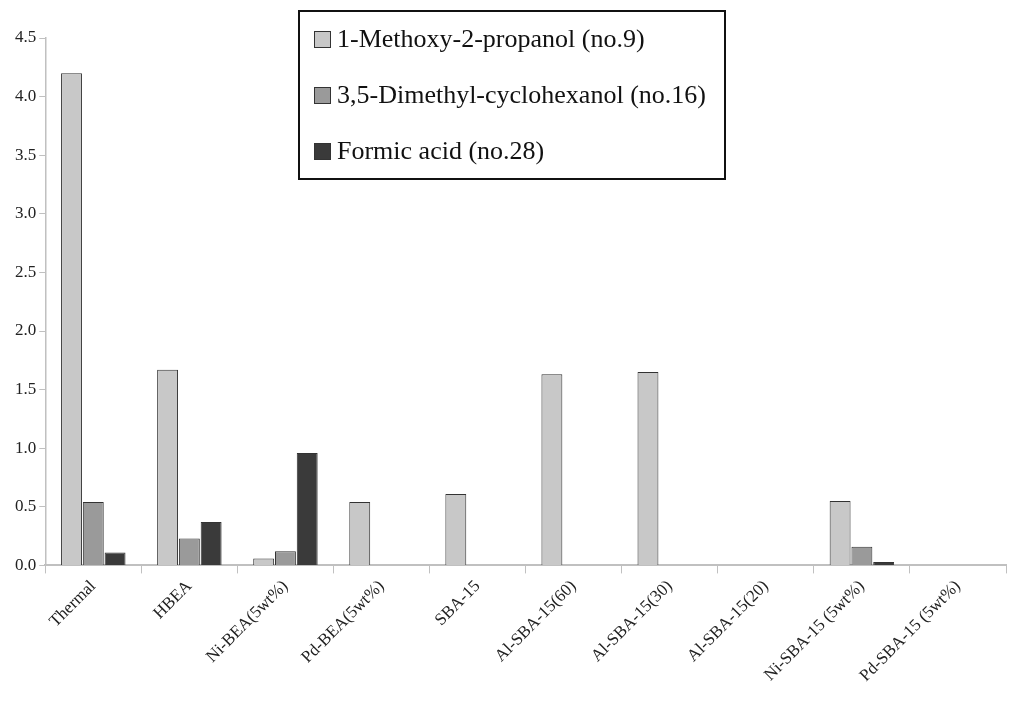 The width and height of the screenshot is (1024, 701). What do you see at coordinates (26, 96) in the screenshot?
I see `y-tick-label: 4.0` at bounding box center [26, 96].